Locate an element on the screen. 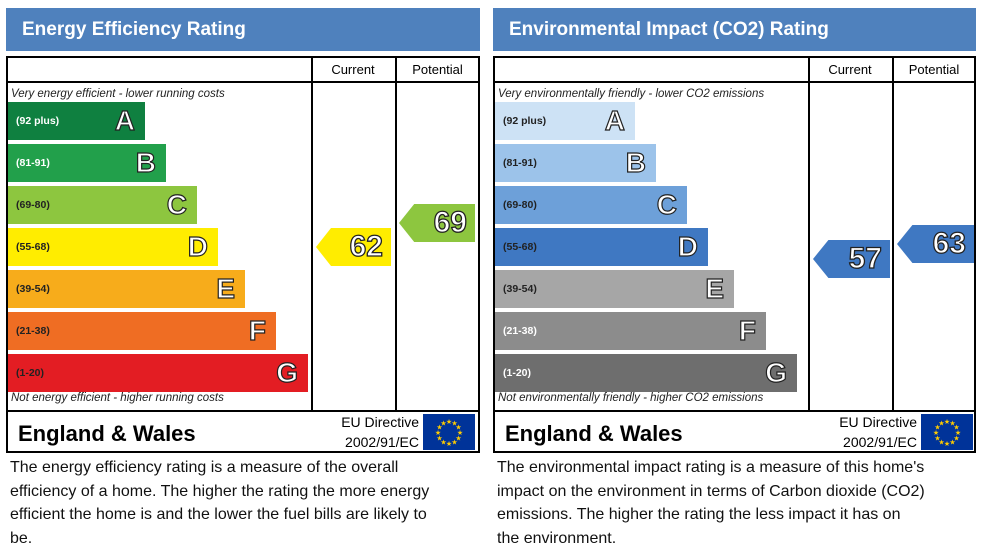  potential-rating-arrow: 63 is located at coordinates (935, 244).